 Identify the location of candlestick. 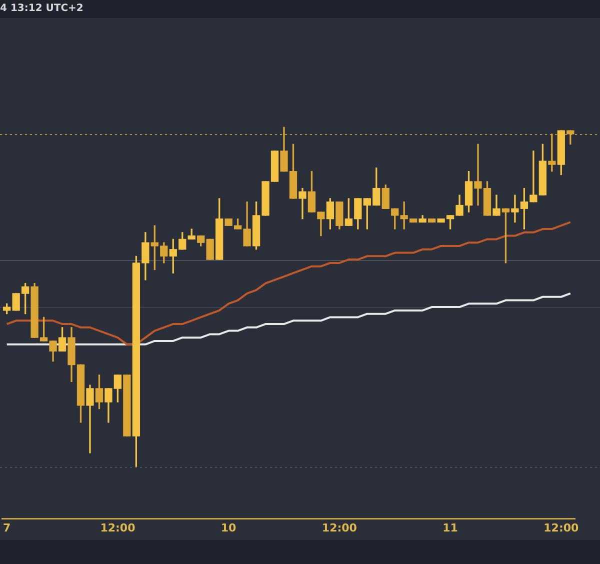
(302, 204).